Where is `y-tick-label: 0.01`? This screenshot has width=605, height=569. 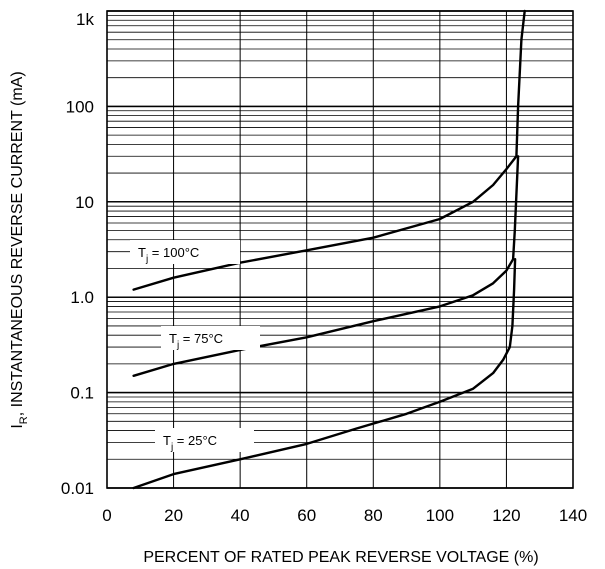 y-tick-label: 0.01 is located at coordinates (77, 488).